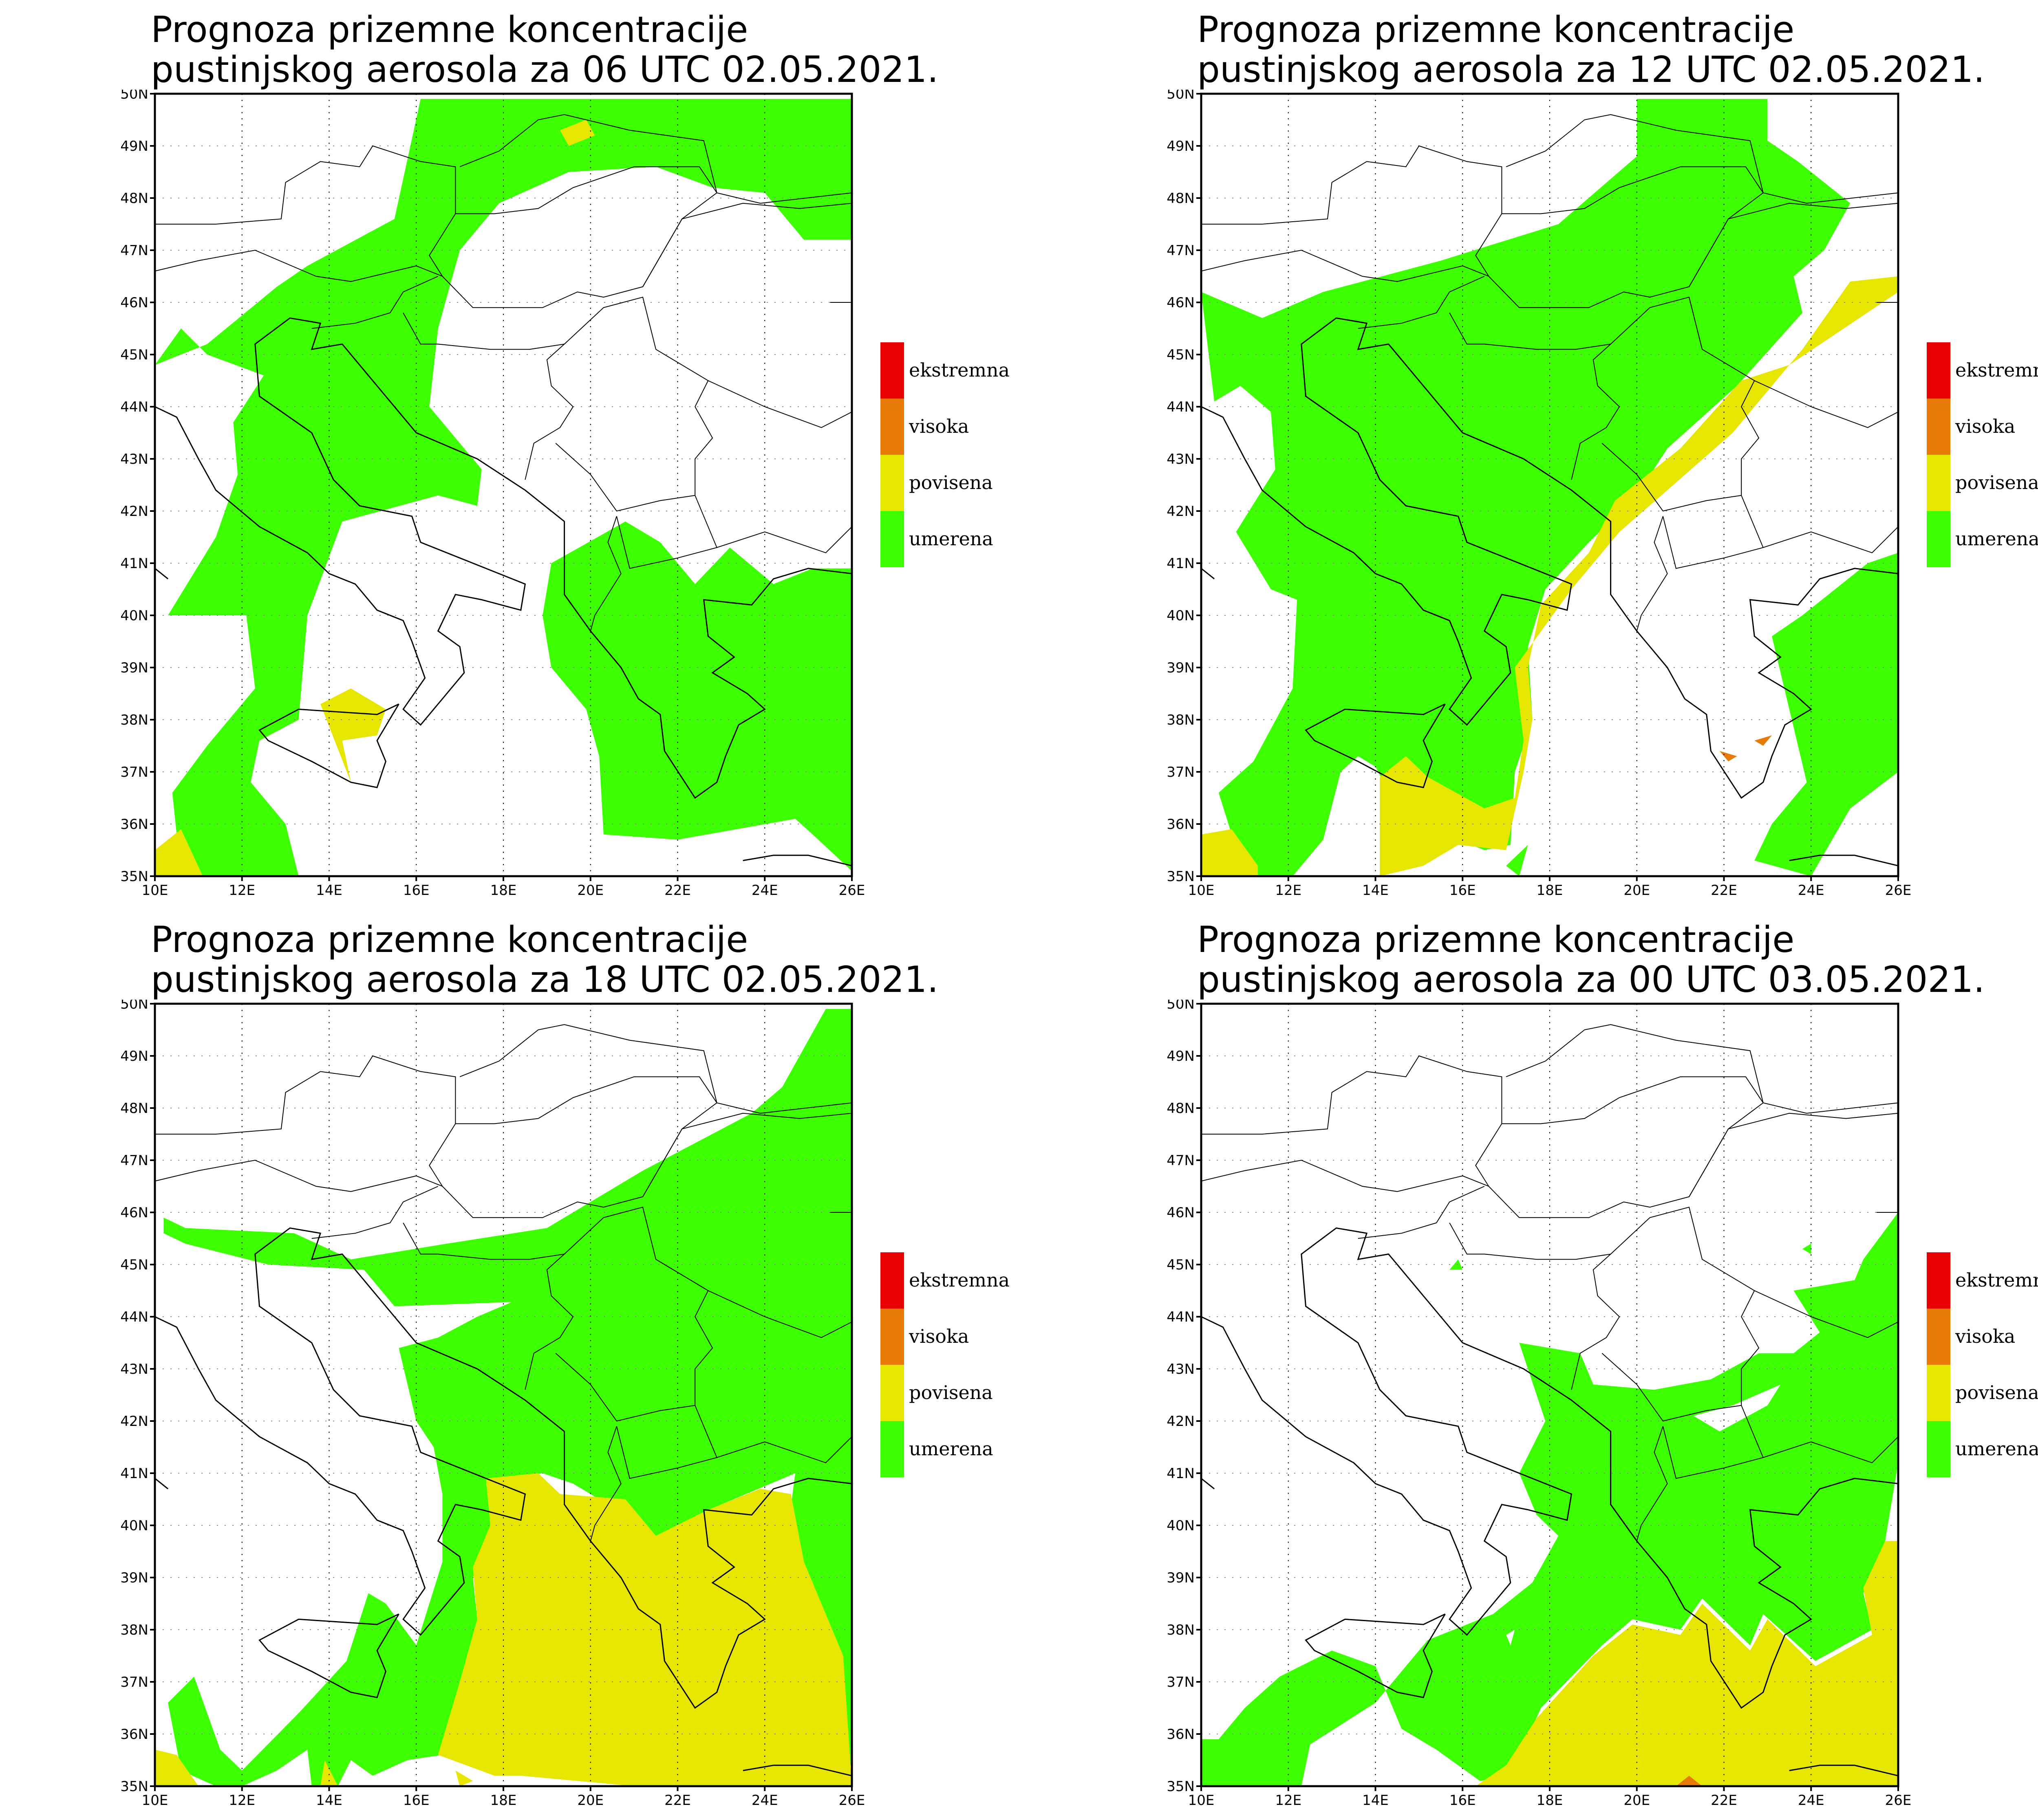 This screenshot has height=1820, width=2038. I want to click on lat-tick-label: 45N, so click(134, 355).